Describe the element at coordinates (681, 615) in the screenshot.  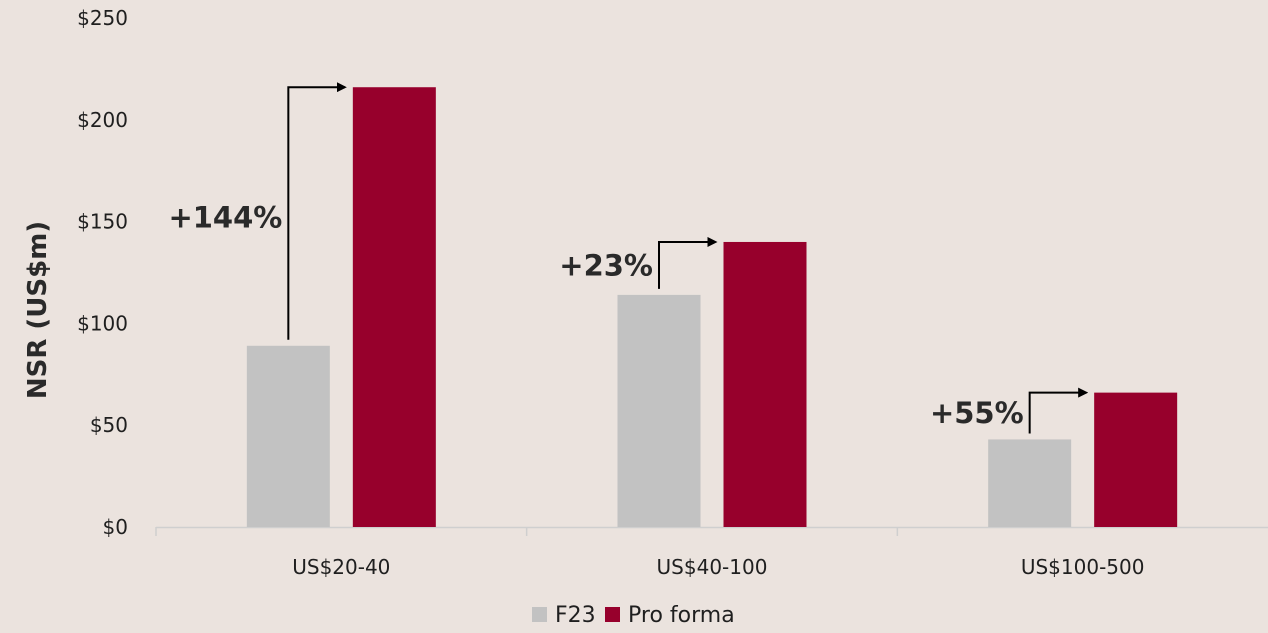
I see `legend-label-pro-forma: Pro forma` at that location.